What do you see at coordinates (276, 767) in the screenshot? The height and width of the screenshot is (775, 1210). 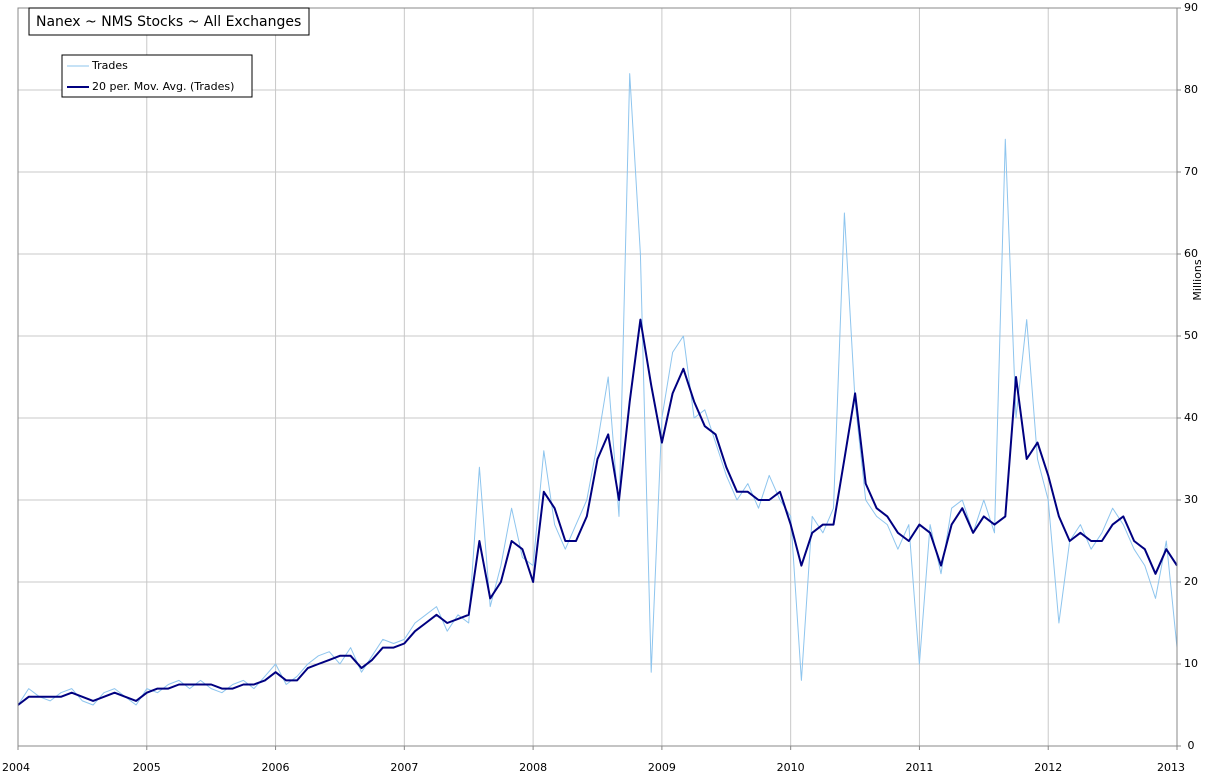 I see `x-tick-label: 2006` at bounding box center [276, 767].